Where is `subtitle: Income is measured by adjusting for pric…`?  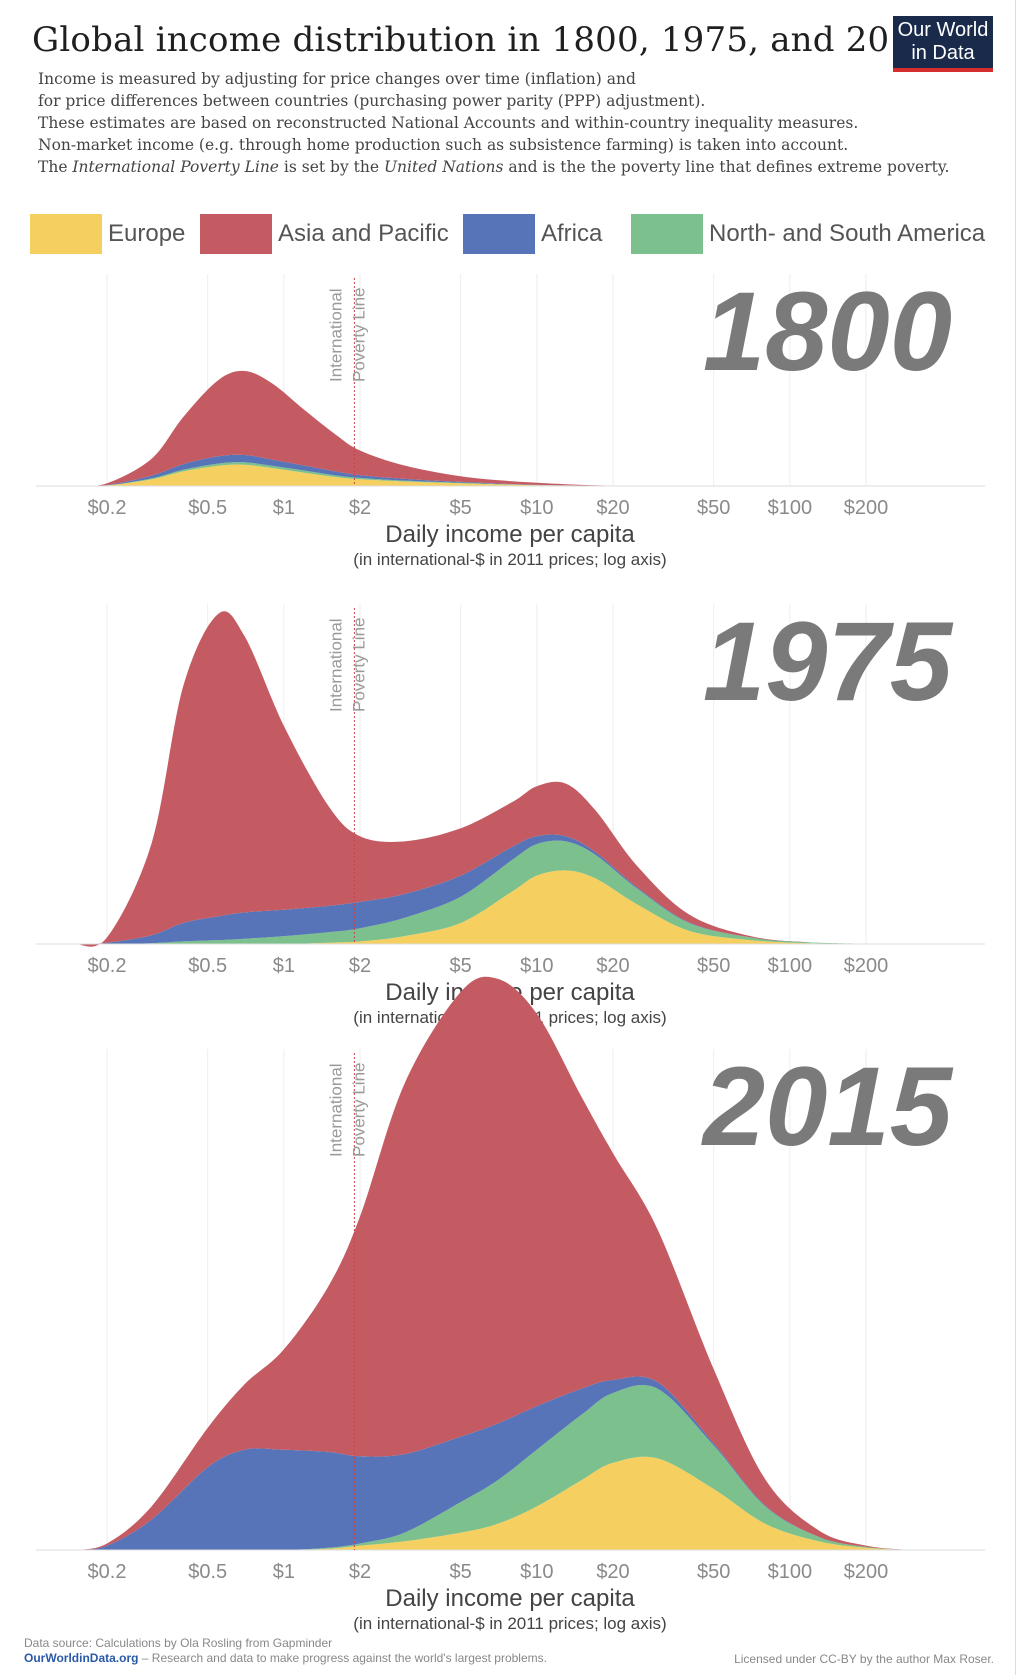
subtitle: Income is measured by adjusting for pric… is located at coordinates (518, 123).